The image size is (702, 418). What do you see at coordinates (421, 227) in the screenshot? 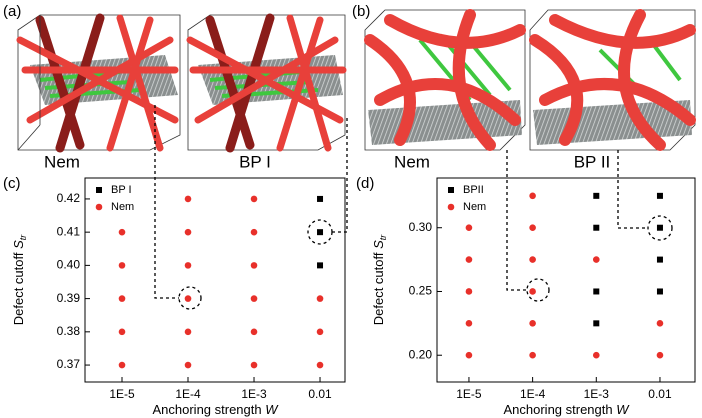
I see `y-tick-label: 0.30` at bounding box center [421, 227].